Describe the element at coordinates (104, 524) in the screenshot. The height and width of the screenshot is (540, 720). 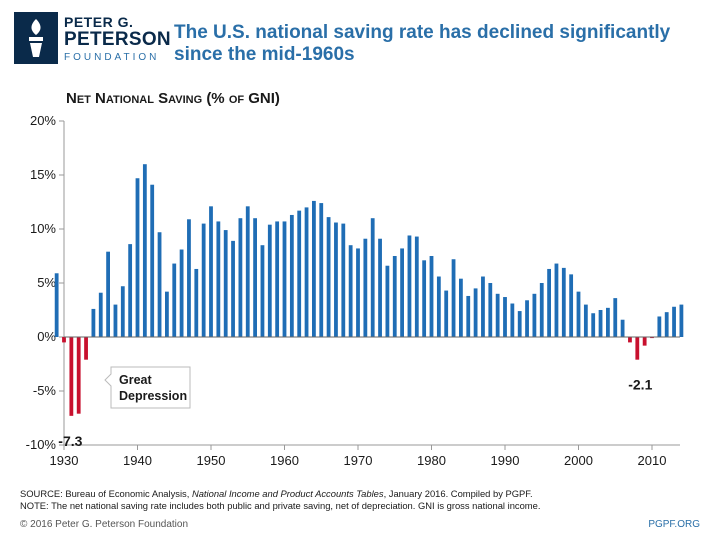
I see `copyright: © 2016 Peter G. Peterson Foundation` at that location.